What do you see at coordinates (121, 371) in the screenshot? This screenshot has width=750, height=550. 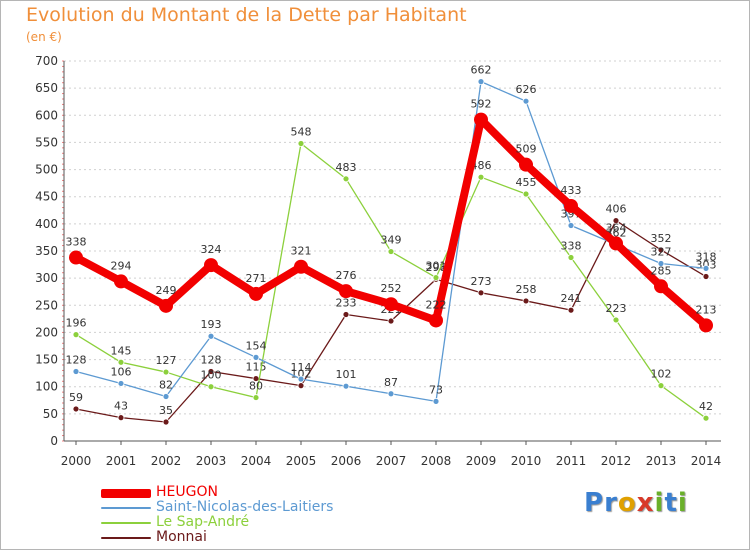 I see `data-label-saint-nicolas-des-laitiers: 106` at bounding box center [121, 371].